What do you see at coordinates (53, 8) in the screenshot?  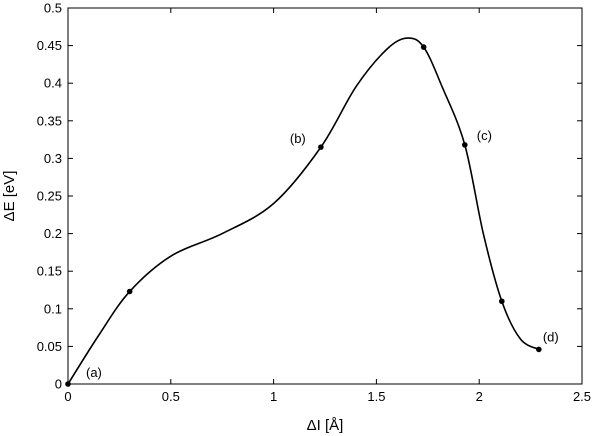 I see `y-tick-label: 0.5` at bounding box center [53, 8].